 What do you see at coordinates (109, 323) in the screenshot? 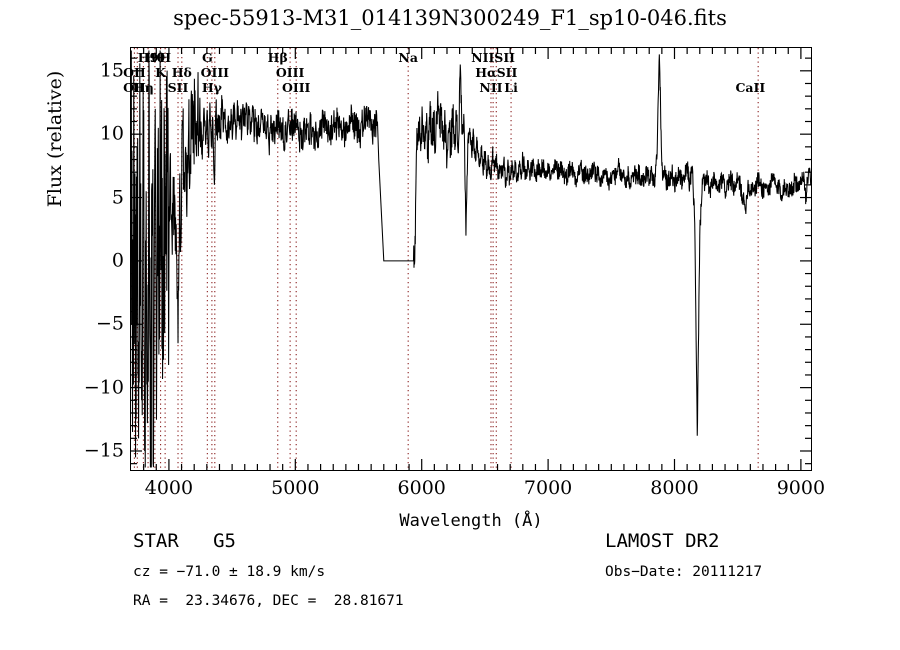
I see `y-tick-label: −5` at bounding box center [109, 323].